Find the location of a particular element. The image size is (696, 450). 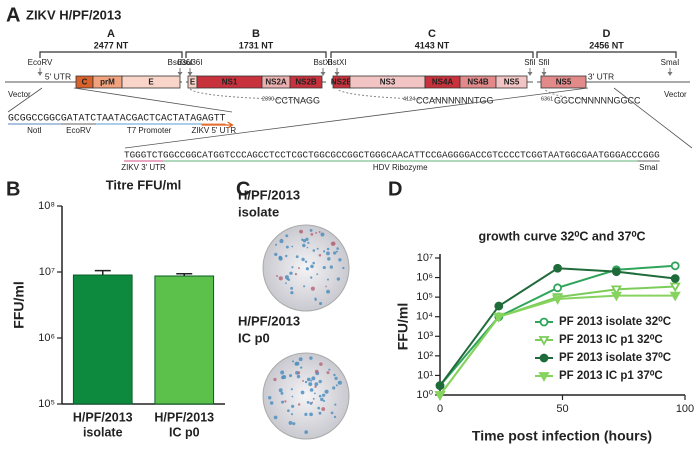

gene-label: NS4A is located at coordinates (443, 82).